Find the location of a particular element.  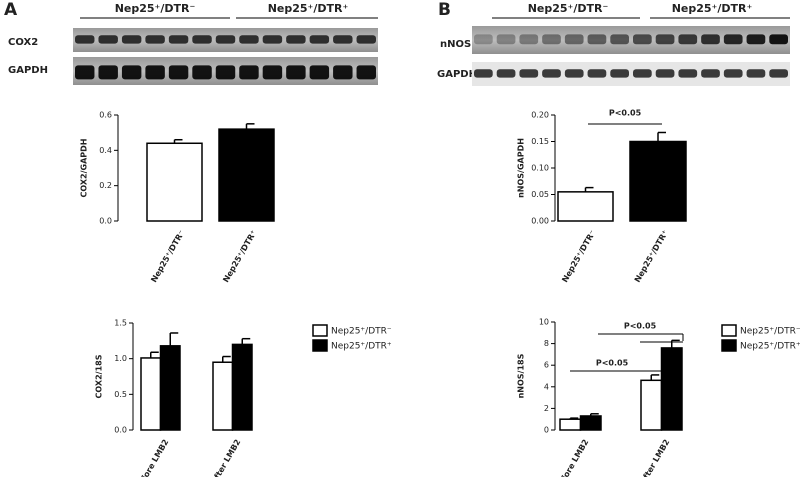

blot-label: COX2 is located at coordinates (23, 42).